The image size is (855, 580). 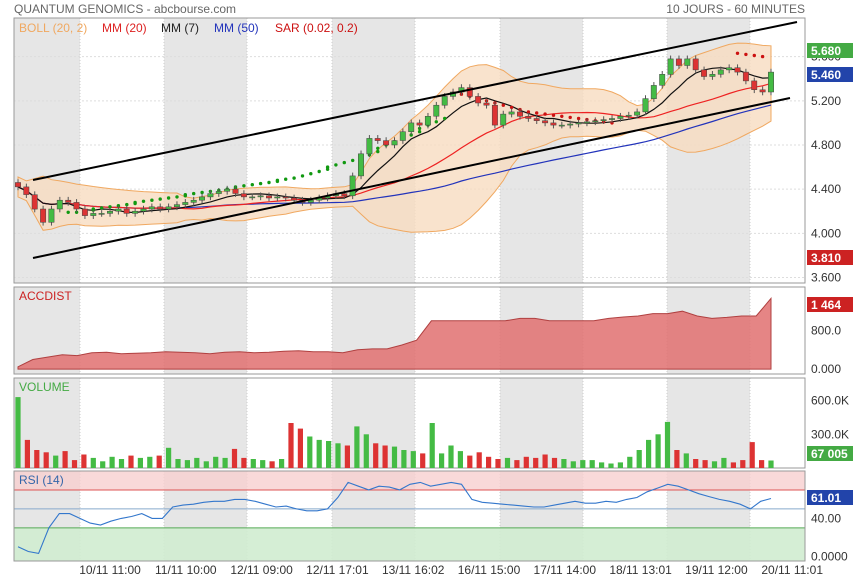 What do you see at coordinates (826, 258) in the screenshot?
I see `last-low-label: 3.810` at bounding box center [826, 258].